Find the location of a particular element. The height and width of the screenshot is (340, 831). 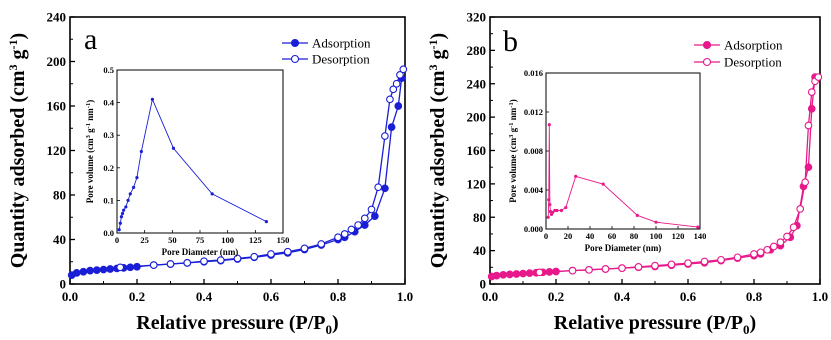

x-axis-title: Relative pressure (P/P0) is located at coordinates (237, 324).